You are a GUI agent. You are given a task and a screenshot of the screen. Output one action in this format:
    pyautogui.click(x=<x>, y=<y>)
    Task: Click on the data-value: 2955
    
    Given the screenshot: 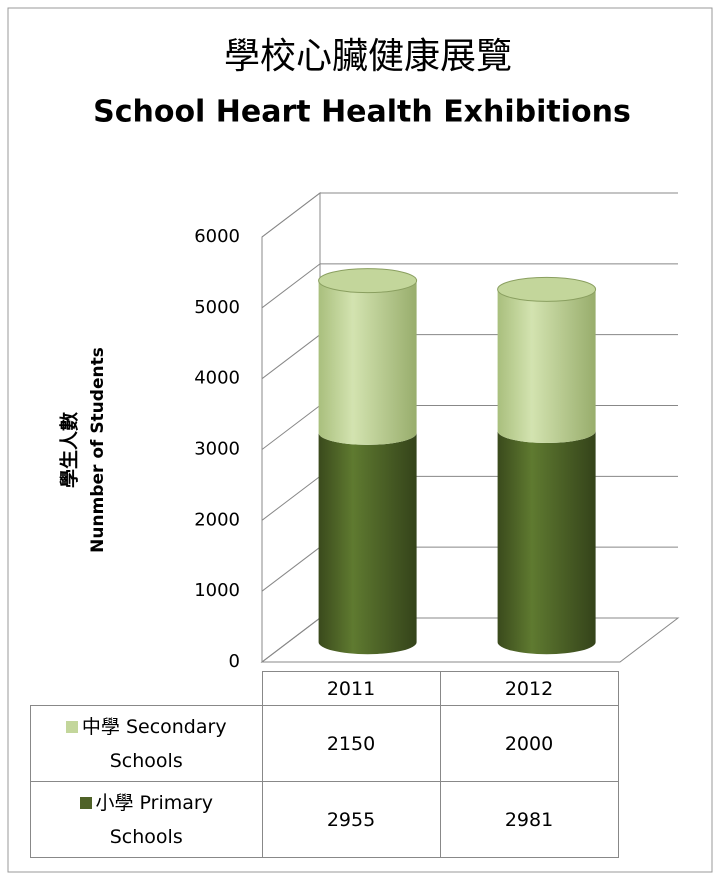 What is the action you would take?
    pyautogui.click(x=351, y=819)
    